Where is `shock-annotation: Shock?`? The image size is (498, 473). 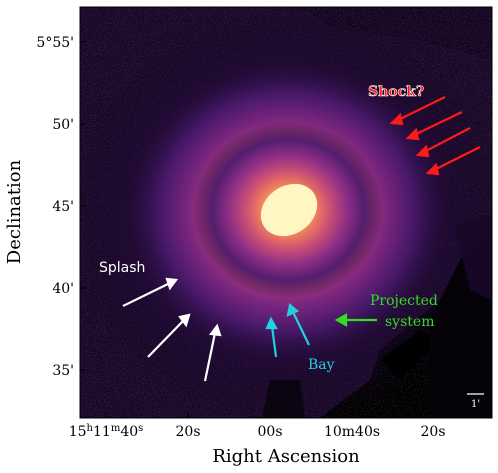
shock-annotation: Shock? is located at coordinates (424, 130).